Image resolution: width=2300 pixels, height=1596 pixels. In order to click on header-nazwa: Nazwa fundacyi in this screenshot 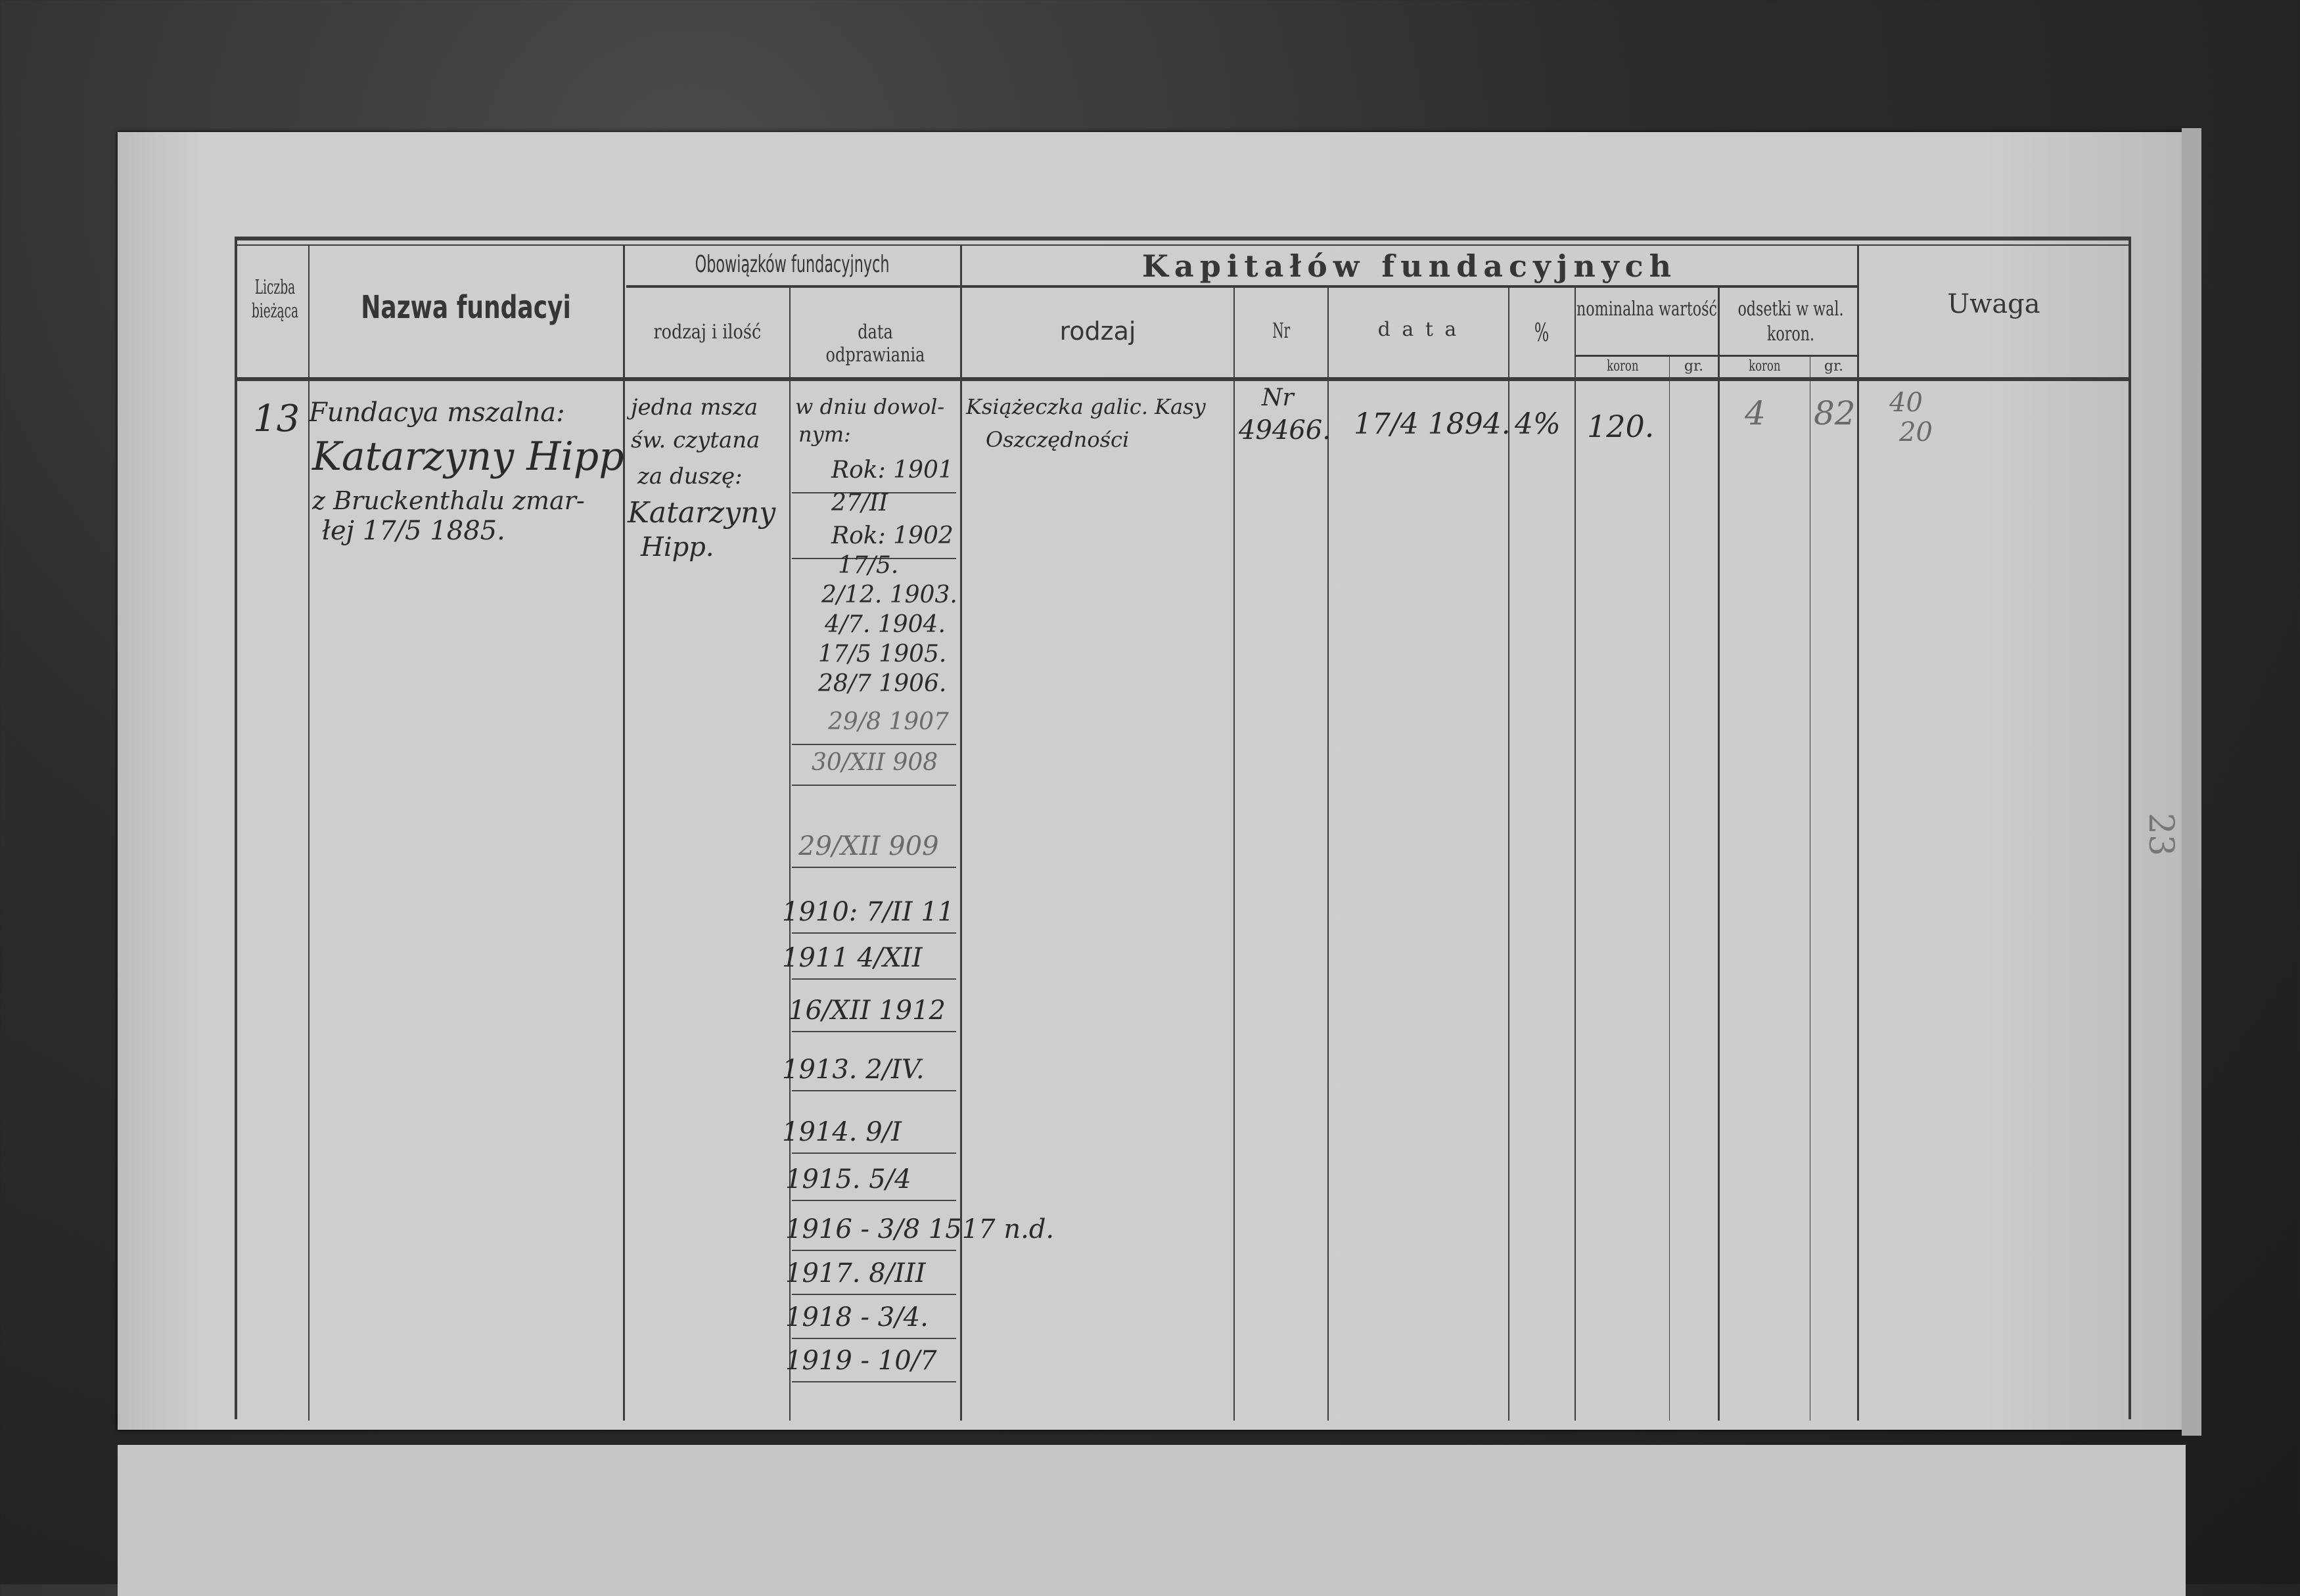, I will do `click(466, 307)`.